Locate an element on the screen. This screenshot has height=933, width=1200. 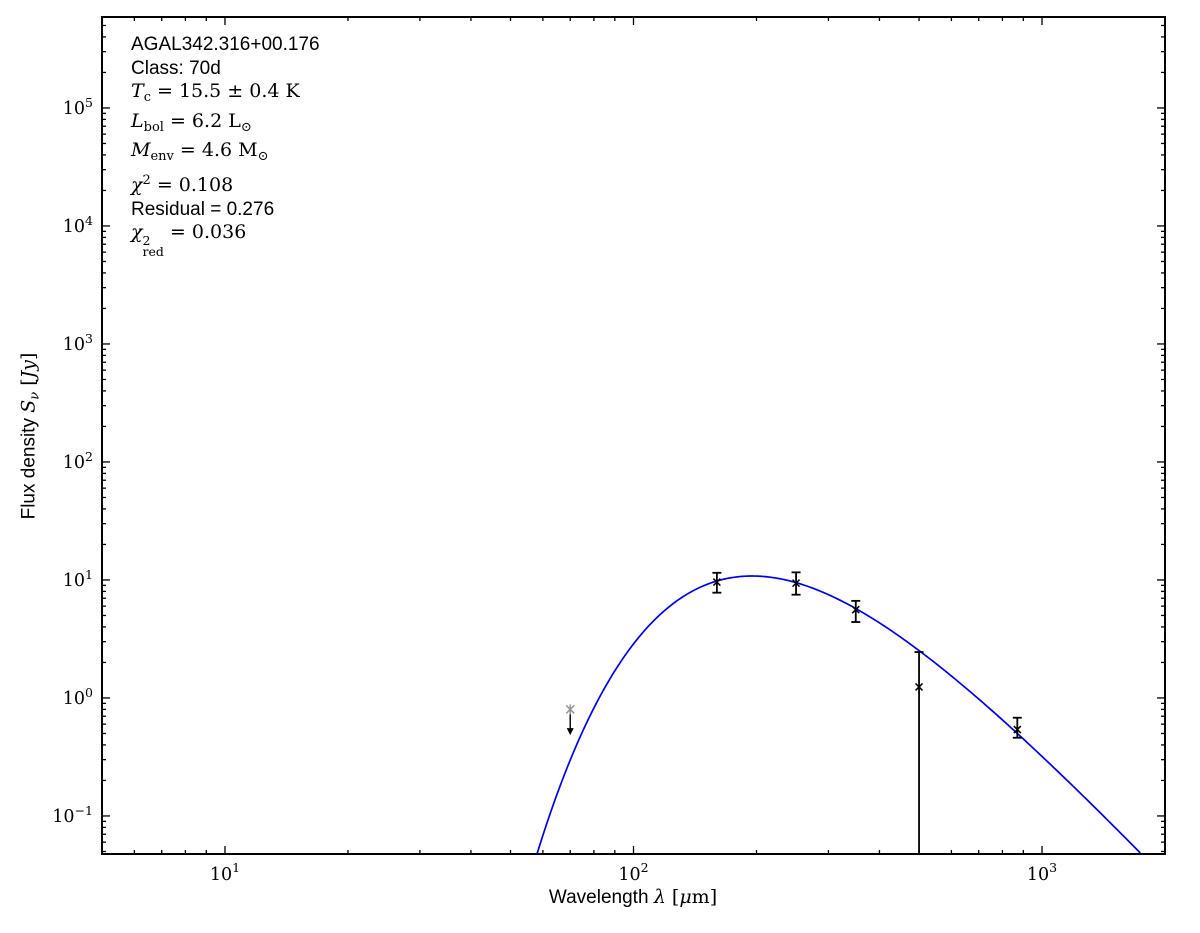
unit-close: ] is located at coordinates (28, 356).